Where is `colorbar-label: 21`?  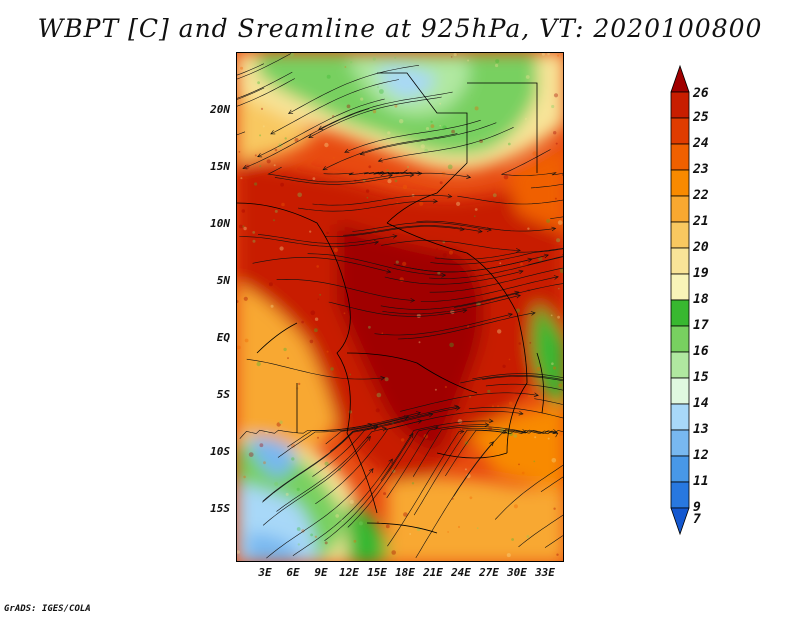
colorbar-label: 21 is located at coordinates (701, 221).